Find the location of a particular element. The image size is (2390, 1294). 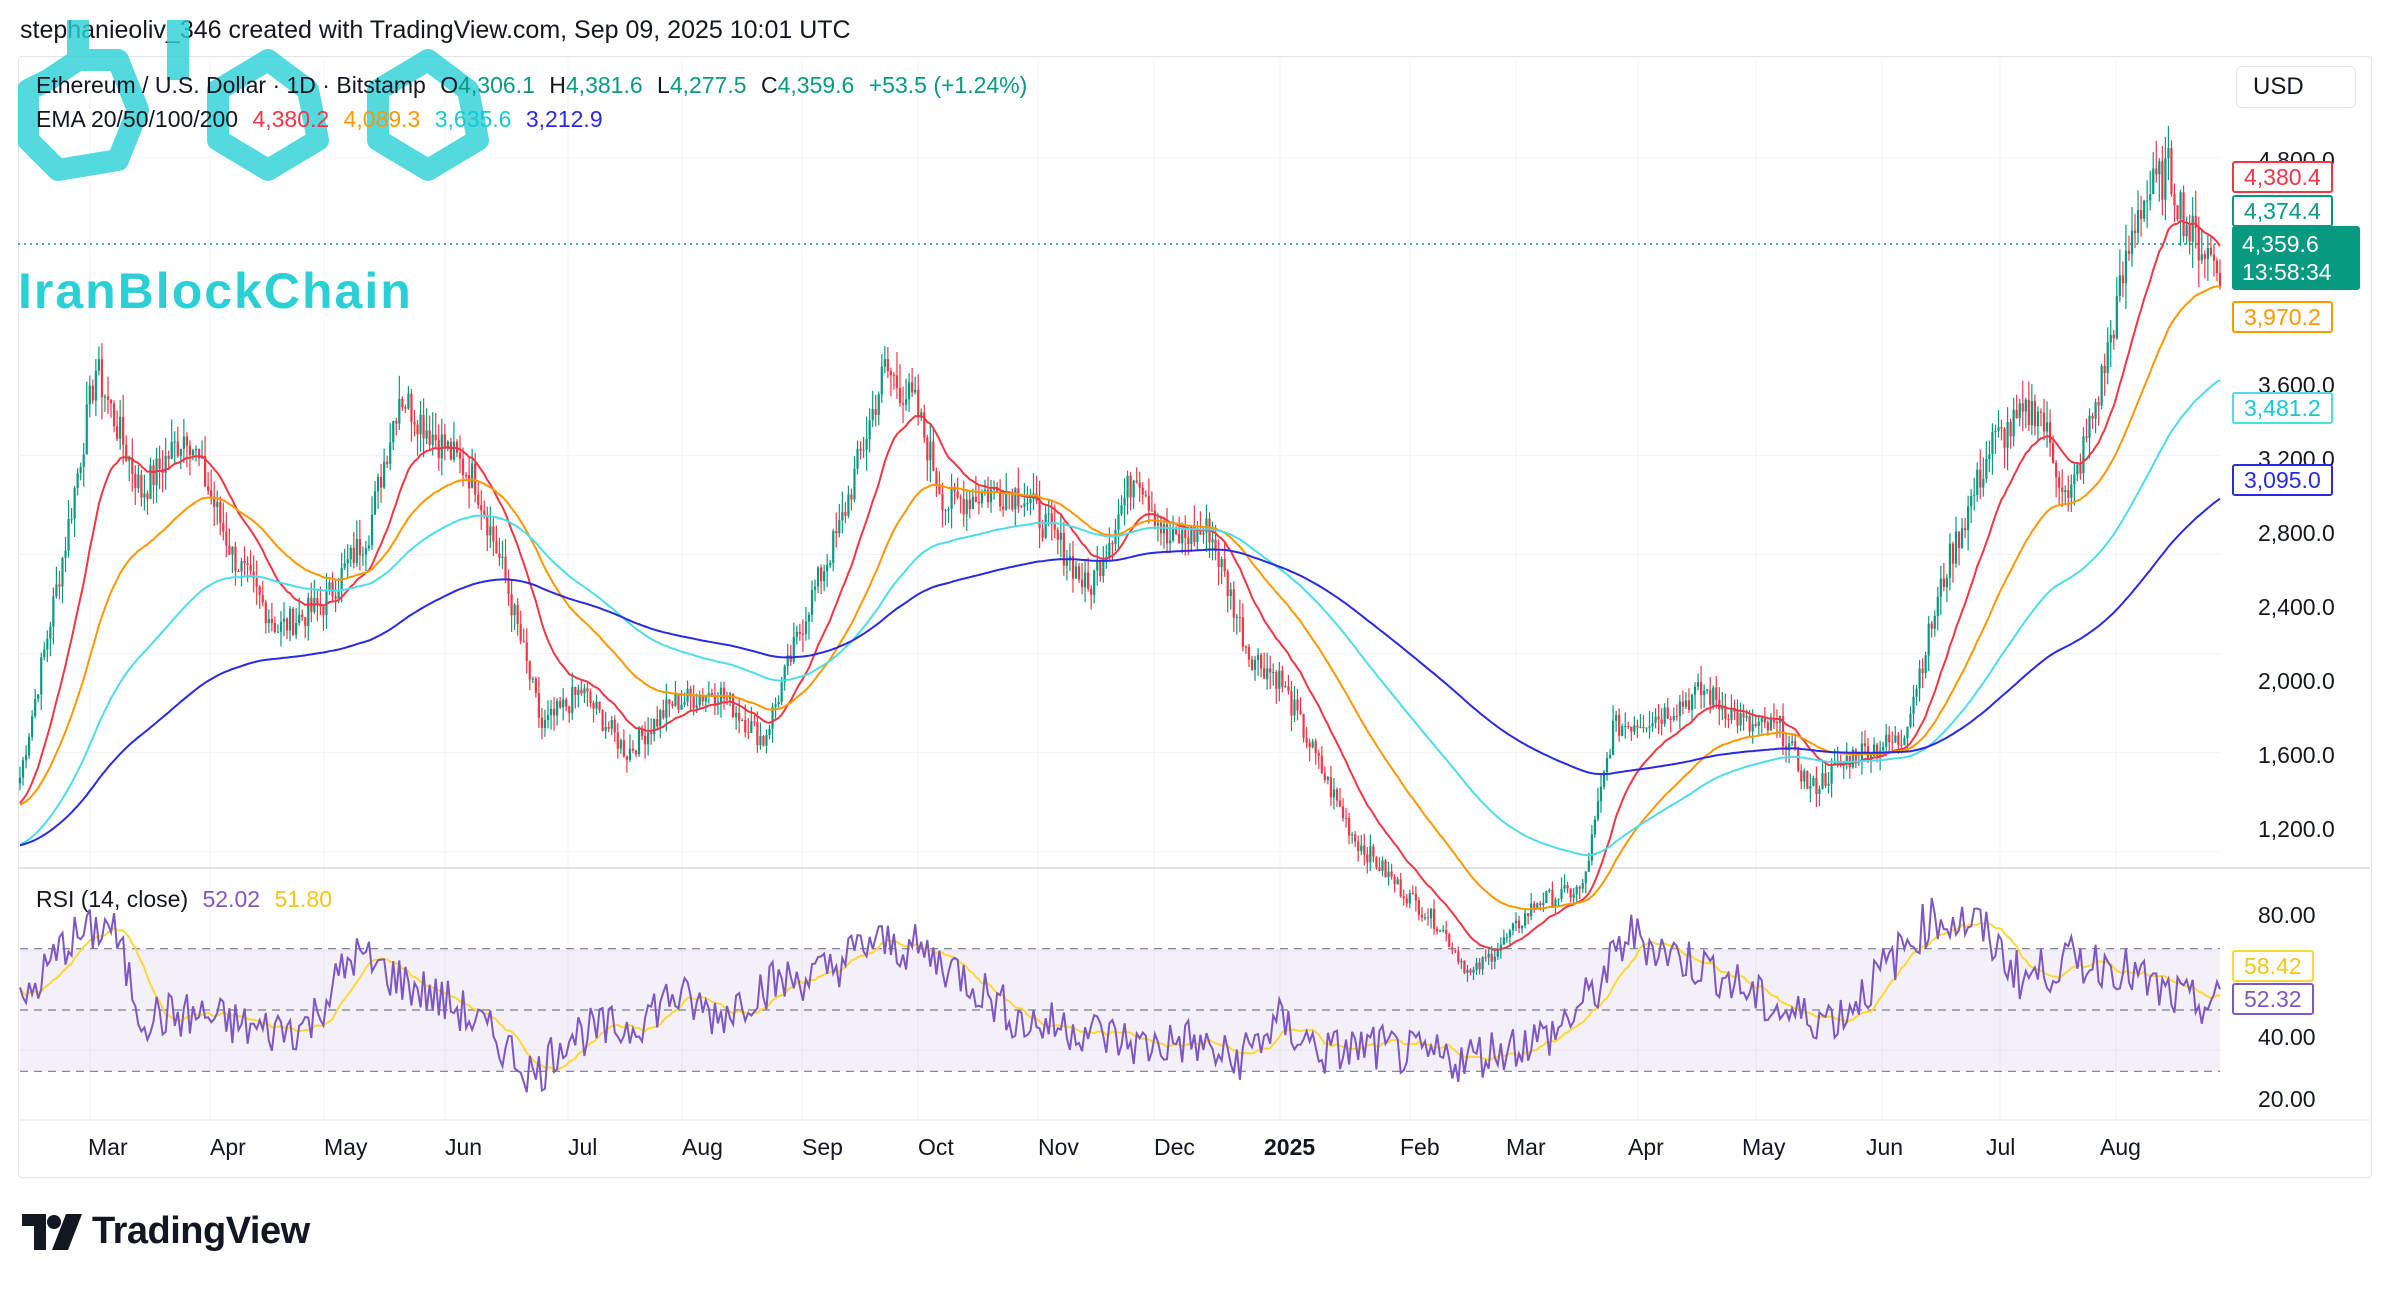

price-tick: 2,400.0 is located at coordinates (2296, 607).